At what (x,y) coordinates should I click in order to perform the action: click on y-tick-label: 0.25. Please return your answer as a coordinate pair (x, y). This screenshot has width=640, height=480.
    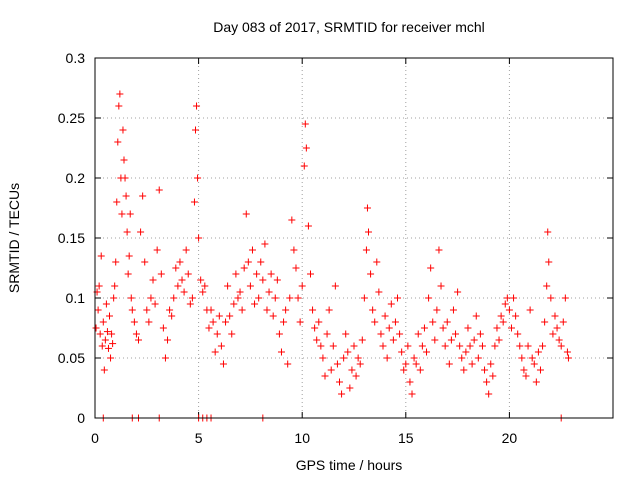
    Looking at the image, I should click on (71, 118).